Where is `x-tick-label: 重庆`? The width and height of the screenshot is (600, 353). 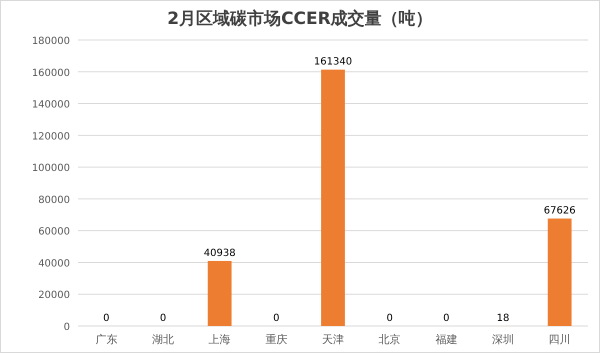 x-tick-label: 重庆 is located at coordinates (276, 339).